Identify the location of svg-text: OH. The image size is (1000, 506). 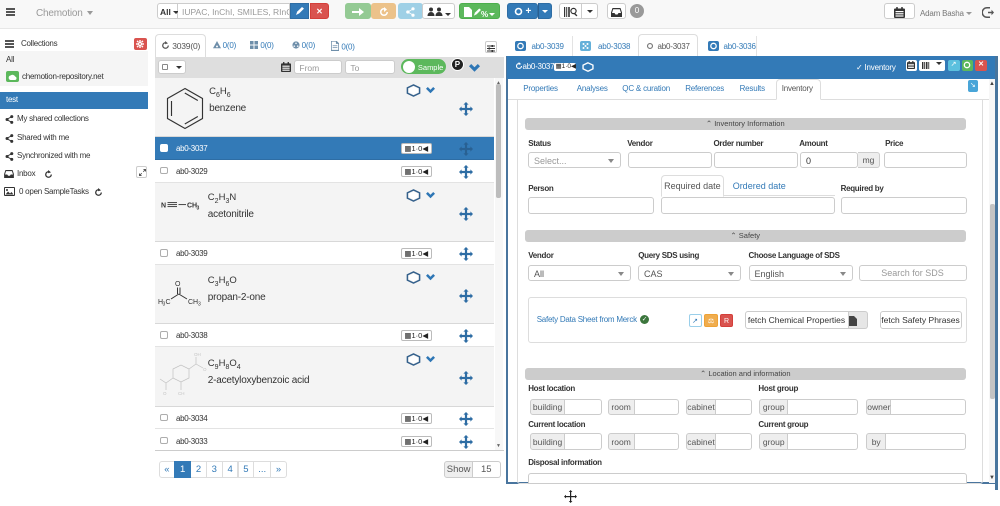
(197, 354).